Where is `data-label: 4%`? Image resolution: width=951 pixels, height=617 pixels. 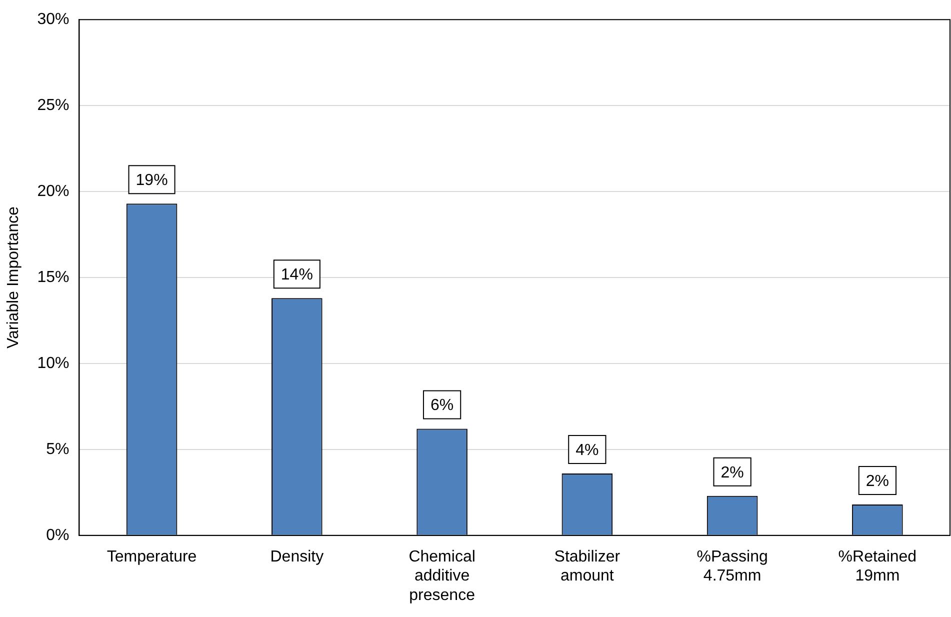
data-label: 4% is located at coordinates (587, 450).